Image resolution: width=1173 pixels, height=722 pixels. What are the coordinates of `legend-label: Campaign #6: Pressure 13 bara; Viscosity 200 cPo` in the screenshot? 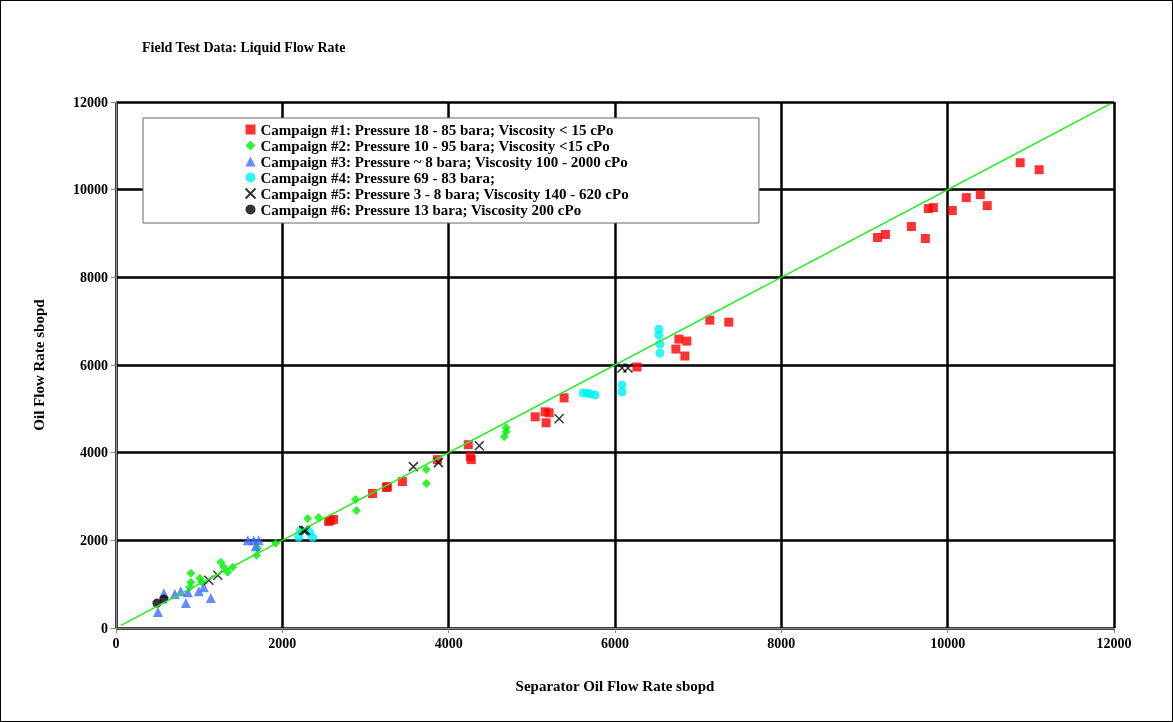 It's located at (421, 209).